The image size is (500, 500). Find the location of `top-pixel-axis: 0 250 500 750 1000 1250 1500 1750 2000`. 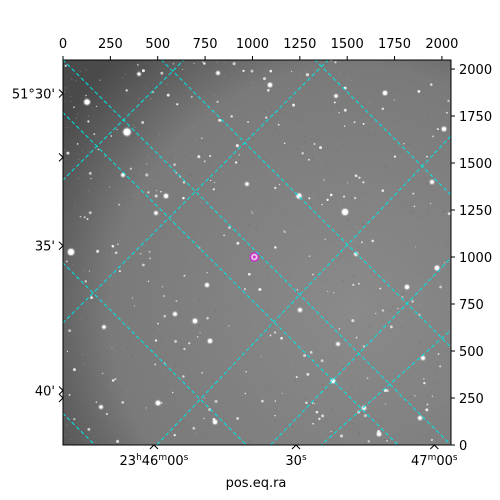

top-pixel-axis: 0 250 500 750 1000 1250 1500 1750 2000 is located at coordinates (258, 48).